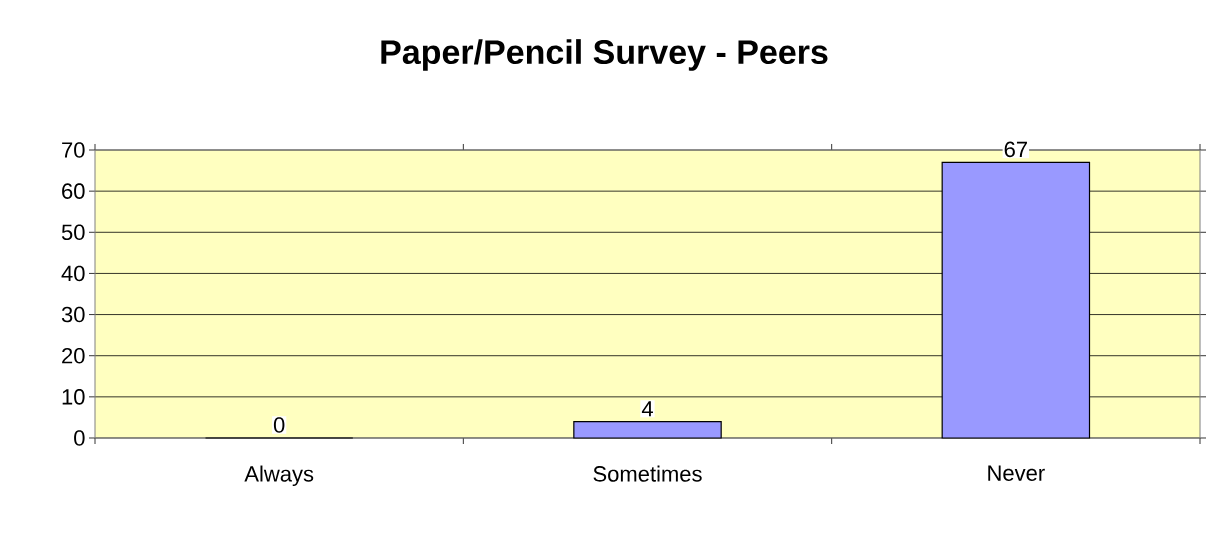 The width and height of the screenshot is (1214, 533). I want to click on y-tick-label: 10, so click(73, 397).